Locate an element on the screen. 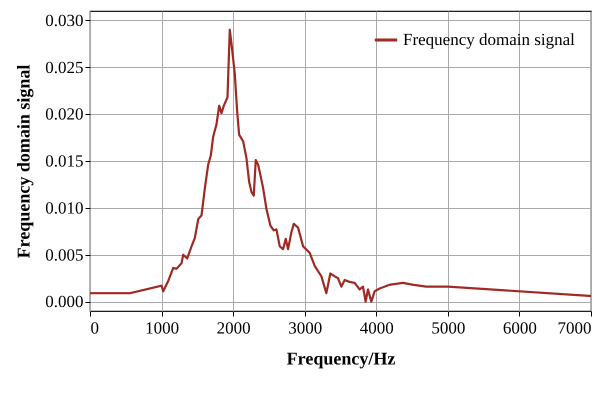  y-tick-label: 0.020 is located at coordinates (64, 114).